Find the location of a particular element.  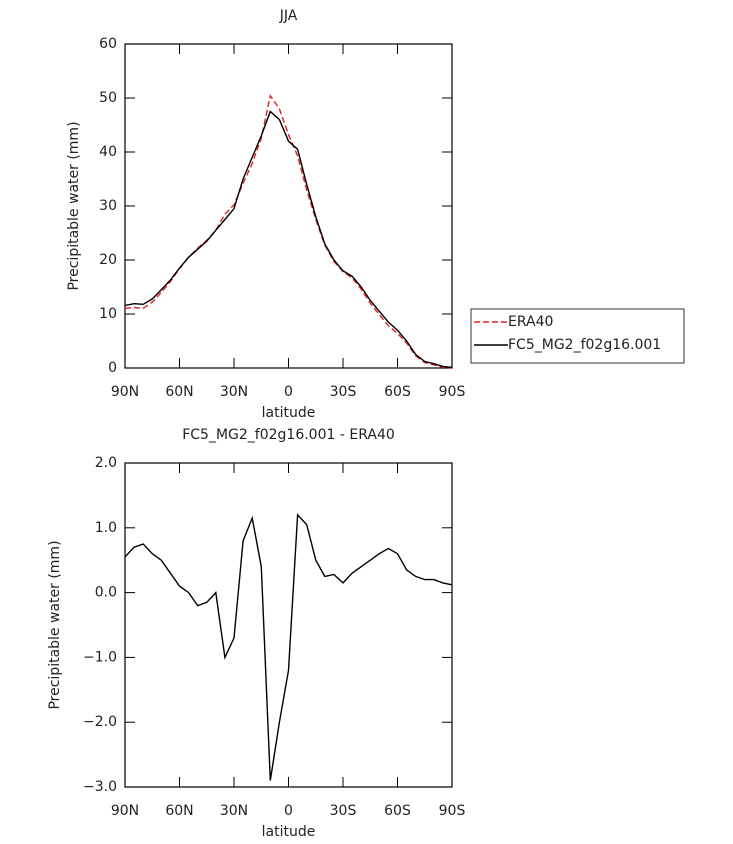

y-tick-label: 0 is located at coordinates (112, 368).